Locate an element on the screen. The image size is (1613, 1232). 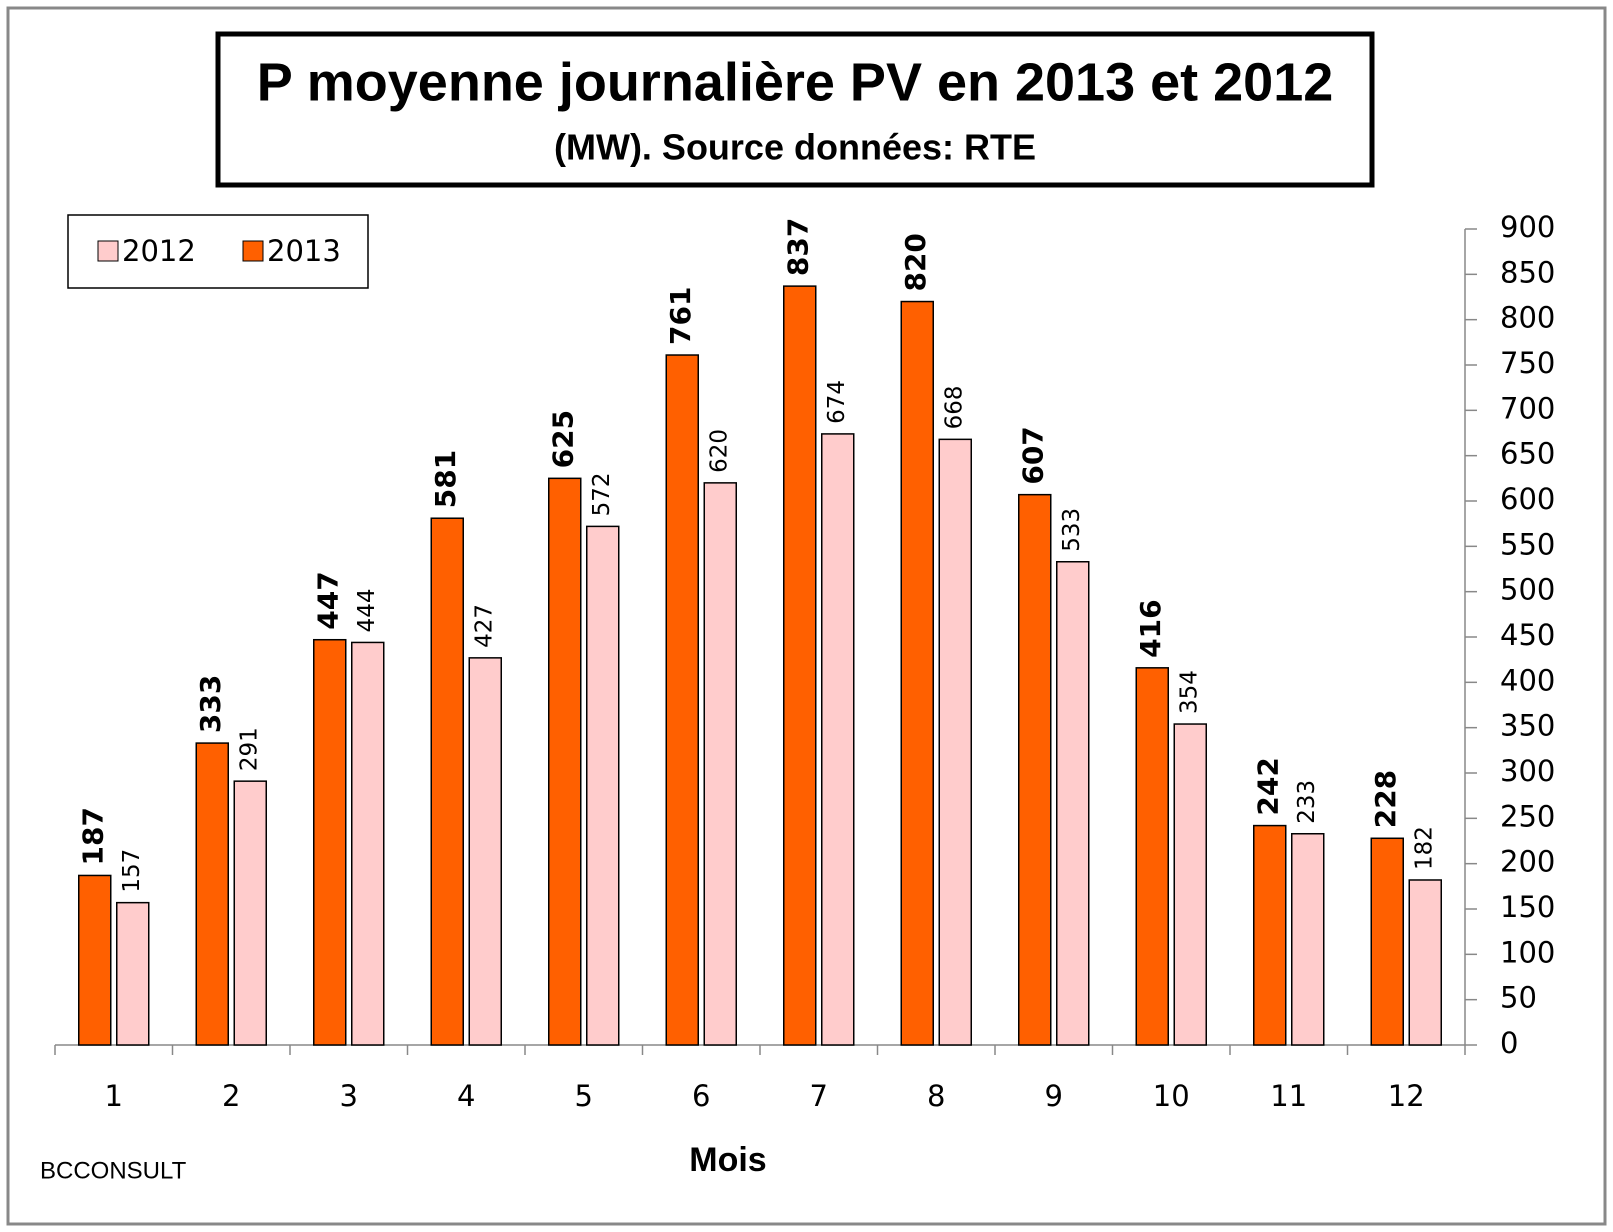
y-tick-label: 100 is located at coordinates (1527, 952).